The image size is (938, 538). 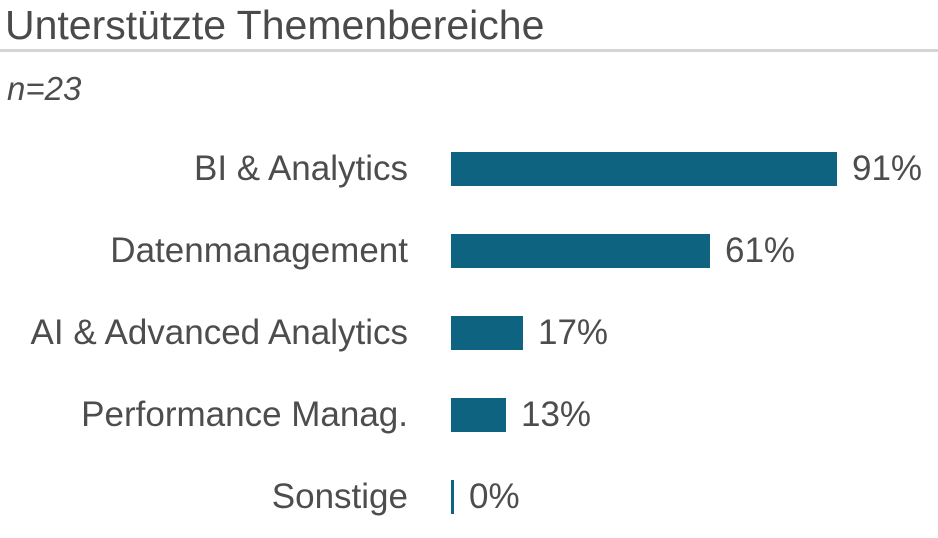 I want to click on category-label: BI & Analytics, so click(x=301, y=168).